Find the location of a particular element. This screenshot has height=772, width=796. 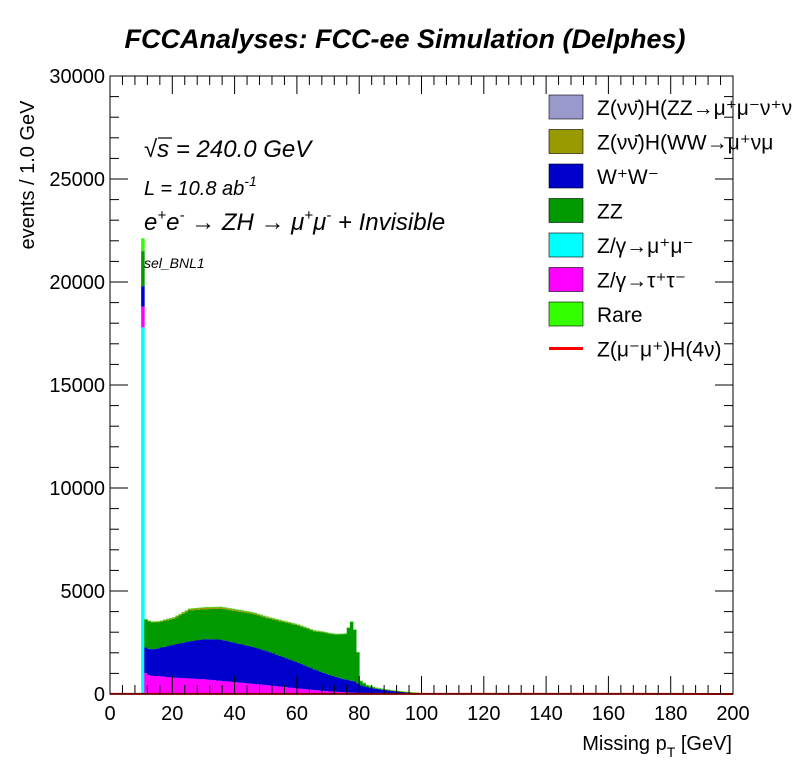

sqrt-variable: s is located at coordinates (163, 149).